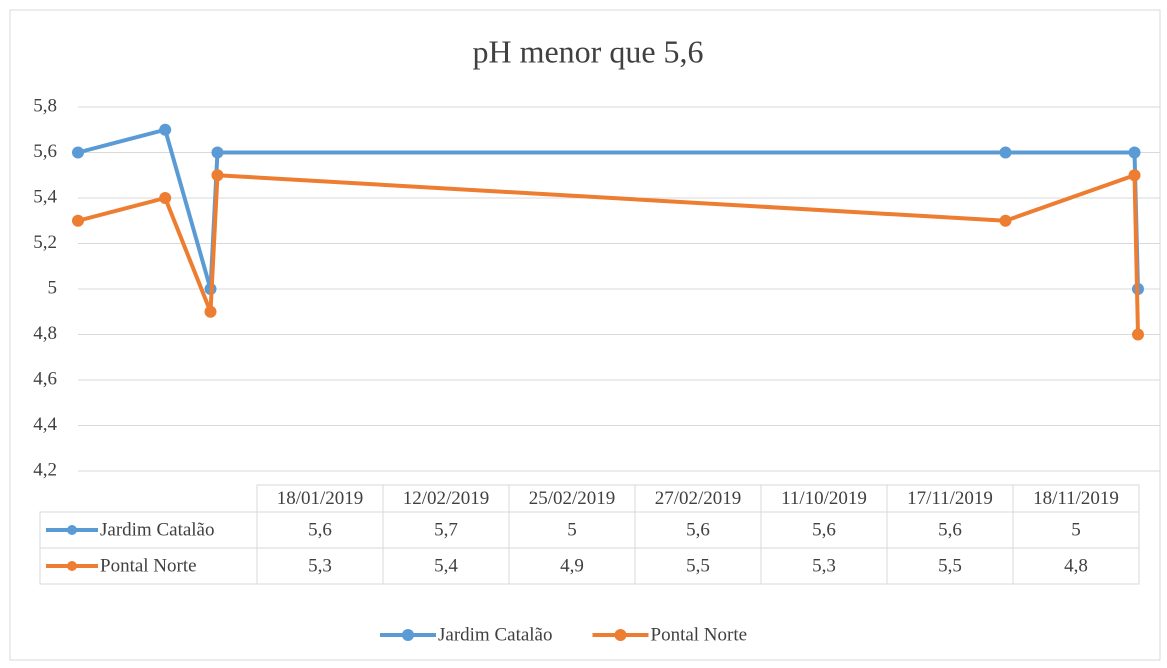 The width and height of the screenshot is (1167, 668). I want to click on x-tick-label: 17/11/2019, so click(950, 498).